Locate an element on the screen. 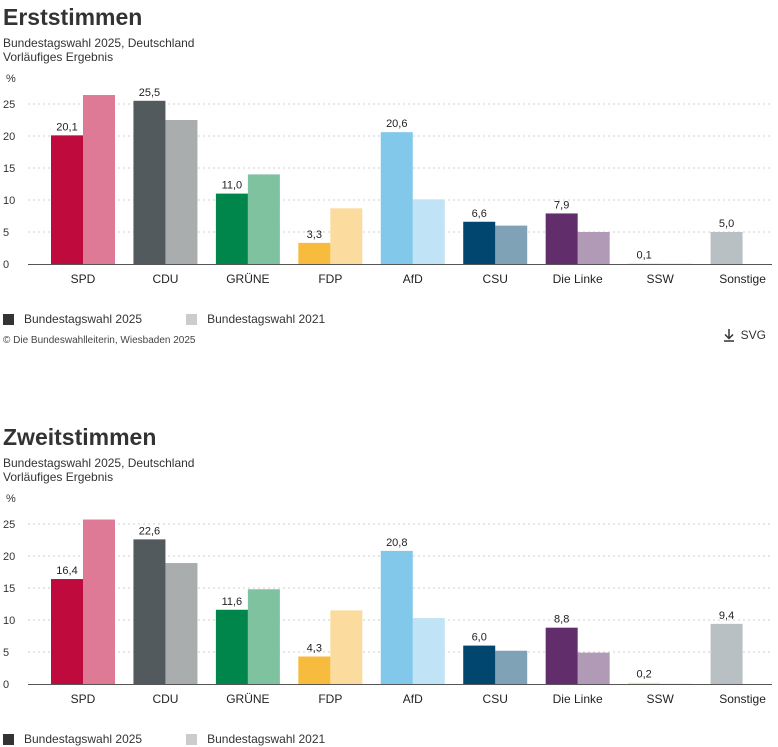 Image resolution: width=778 pixels, height=747 pixels. data-label: 20,8 is located at coordinates (396, 543).